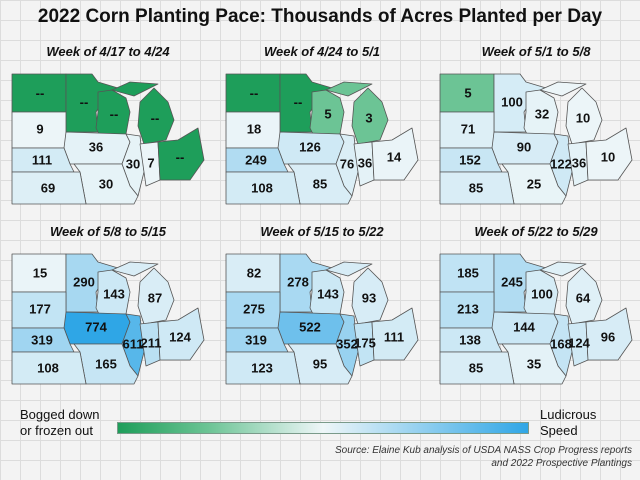 The image size is (640, 480). I want to click on state-value-il: 352, so click(347, 343).